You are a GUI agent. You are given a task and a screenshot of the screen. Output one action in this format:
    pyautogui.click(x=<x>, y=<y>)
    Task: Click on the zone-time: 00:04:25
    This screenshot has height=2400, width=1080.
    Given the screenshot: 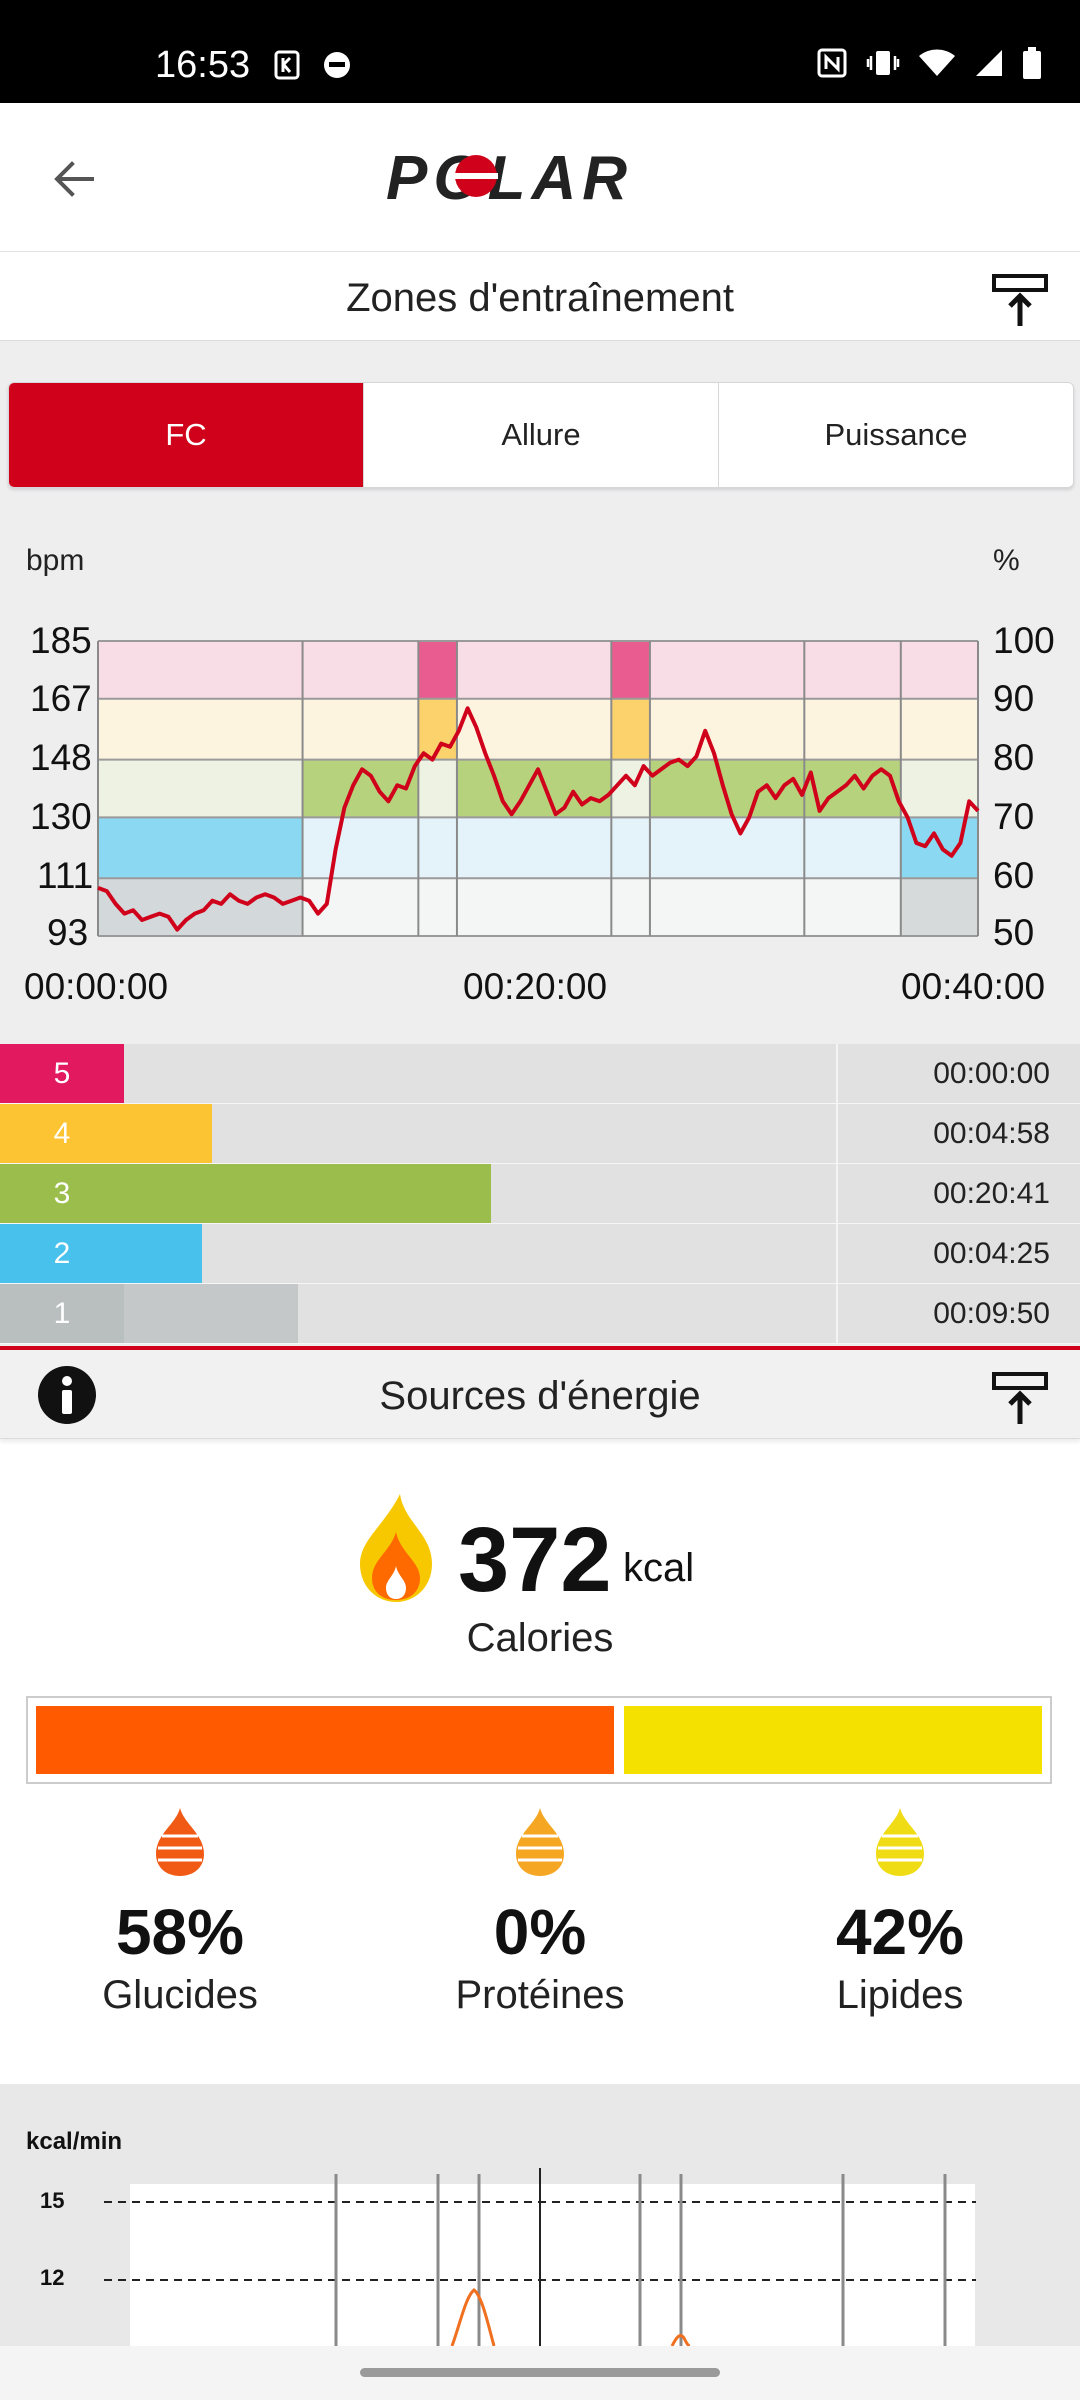 What is the action you would take?
    pyautogui.click(x=991, y=1253)
    